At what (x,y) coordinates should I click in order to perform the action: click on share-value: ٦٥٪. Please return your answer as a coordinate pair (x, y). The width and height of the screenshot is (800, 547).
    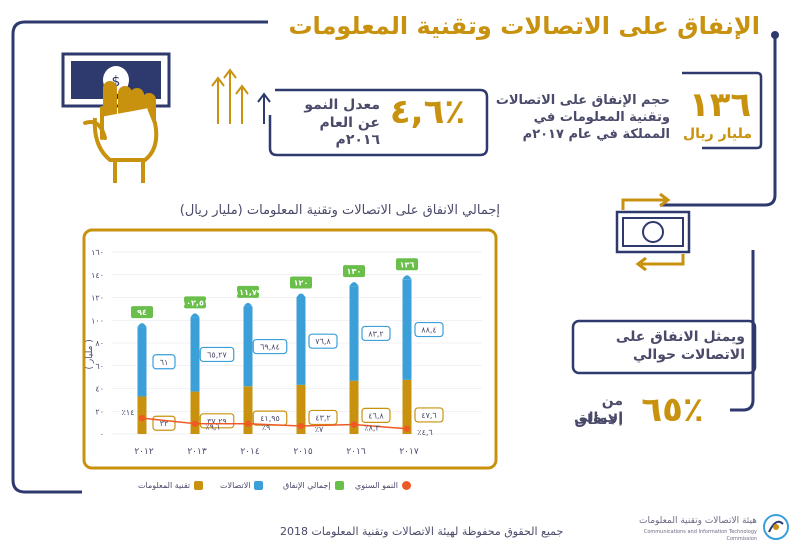
    Looking at the image, I should click on (672, 410).